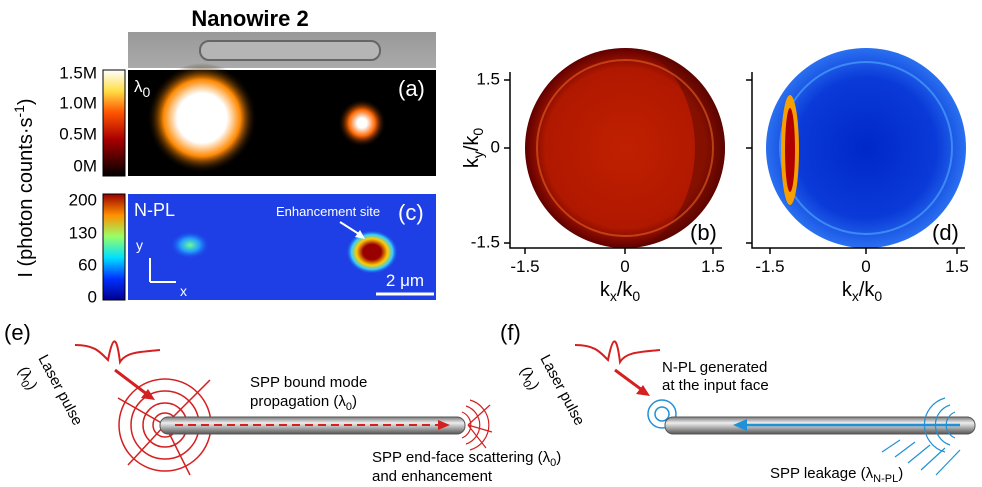 This screenshot has width=982, height=487. Describe the element at coordinates (836, 475) in the screenshot. I see `leakage-label: SPP leakage (λN-PL)` at that location.